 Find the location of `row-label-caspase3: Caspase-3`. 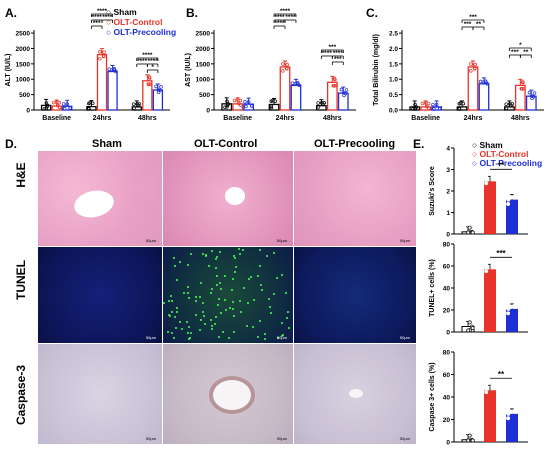

row-label-caspase3: Caspase-3 is located at coordinates (21, 395).